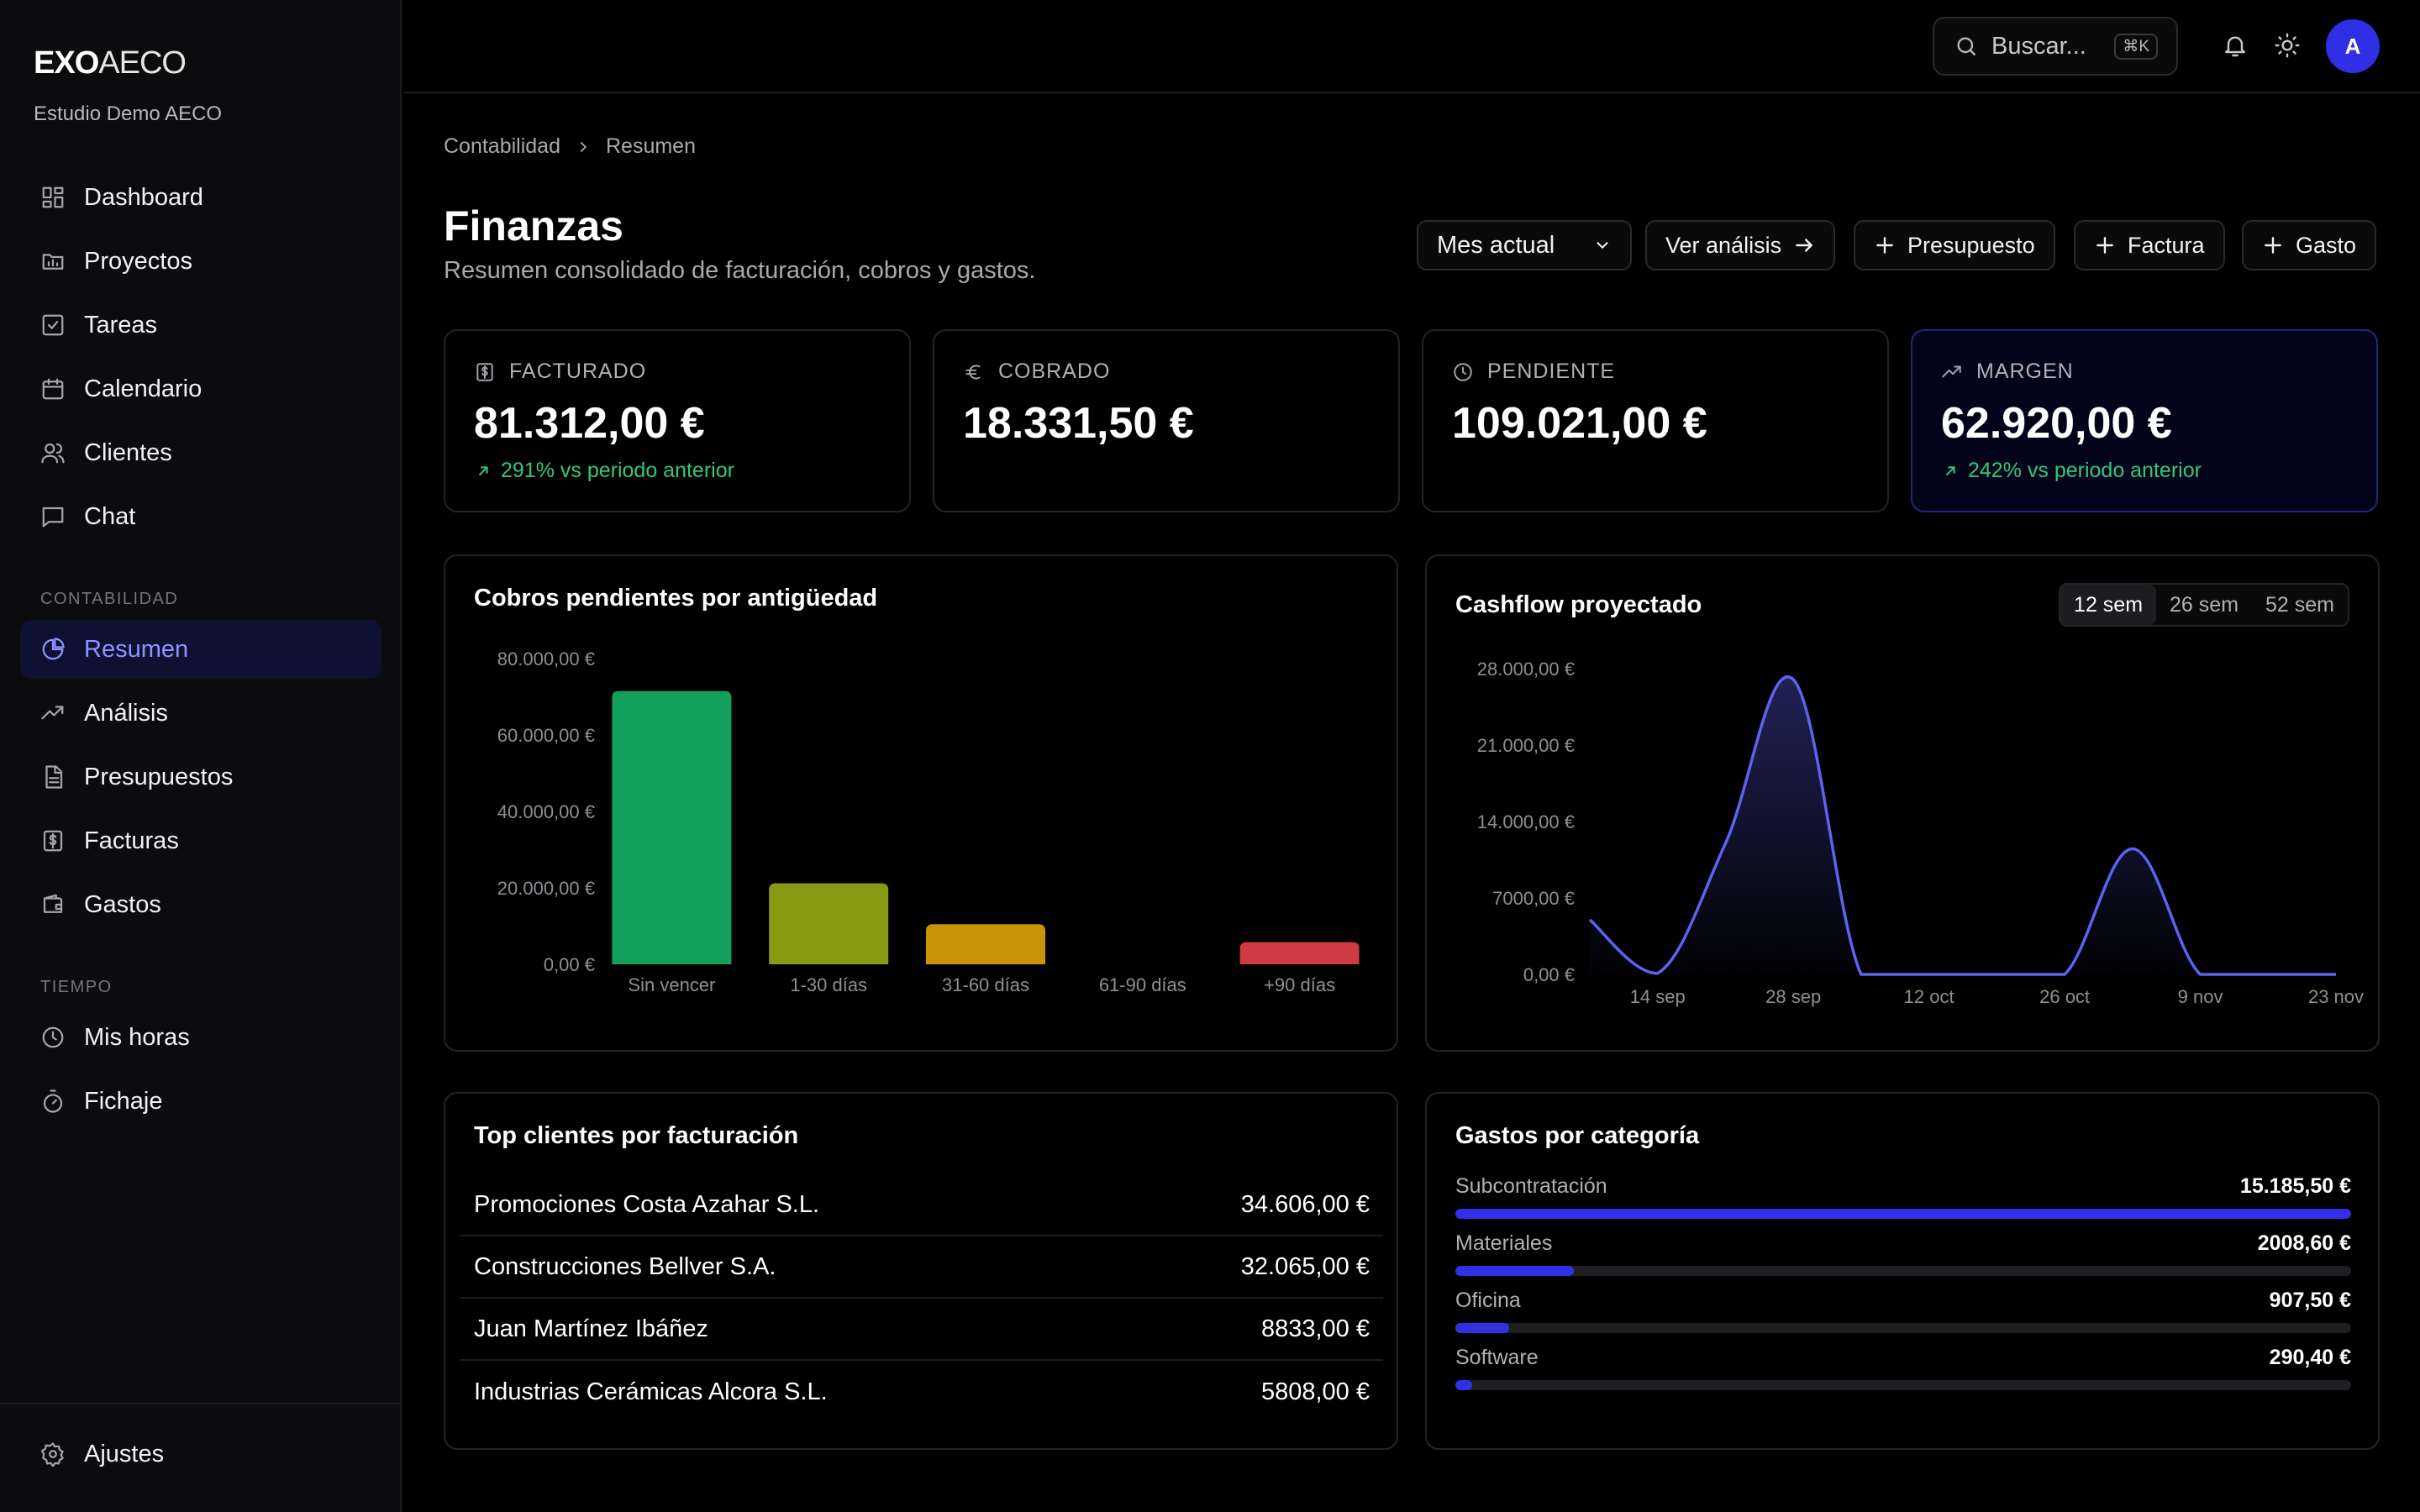 This screenshot has width=2420, height=1512. What do you see at coordinates (1315, 1328) in the screenshot?
I see `client-amount: 8833,00 €` at bounding box center [1315, 1328].